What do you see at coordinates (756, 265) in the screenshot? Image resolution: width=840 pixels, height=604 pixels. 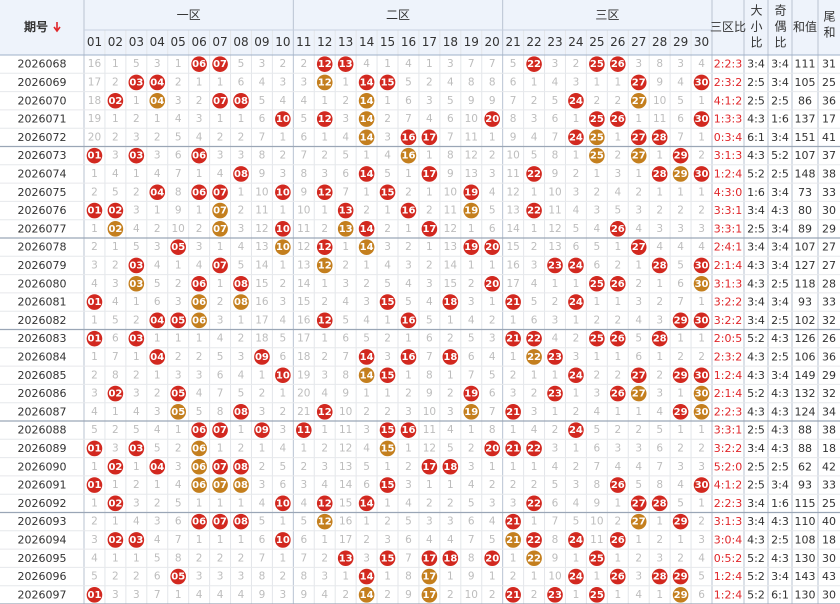 I see `stat-size-ratio: 4:3` at bounding box center [756, 265].